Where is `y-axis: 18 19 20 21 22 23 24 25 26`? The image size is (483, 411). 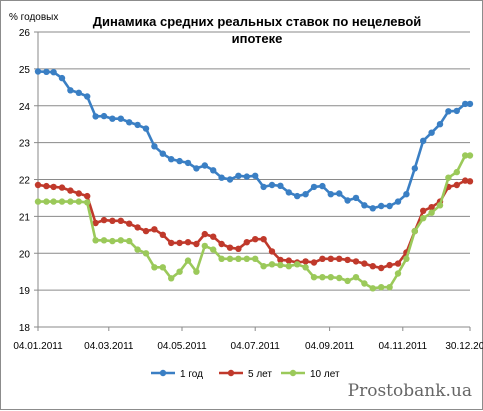
y-axis: 18 19 20 21 22 23 24 25 26 is located at coordinates (29, 181).